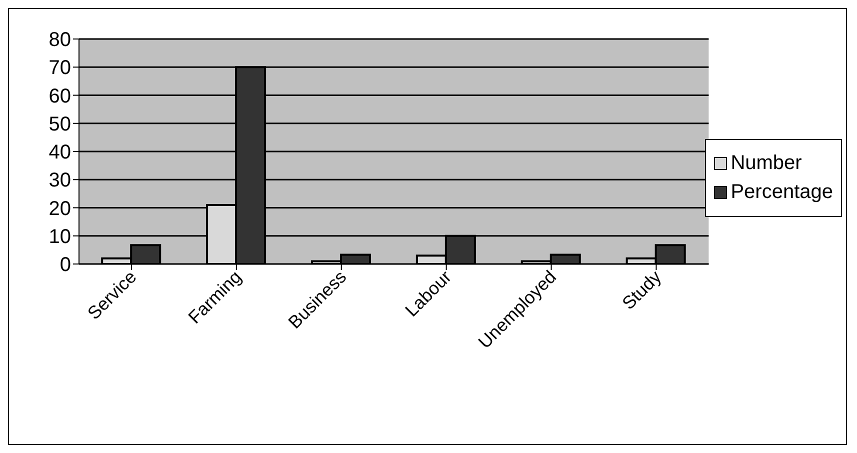 This screenshot has width=857, height=453. Describe the element at coordinates (59, 209) in the screenshot. I see `y-tick-label: 20` at that location.